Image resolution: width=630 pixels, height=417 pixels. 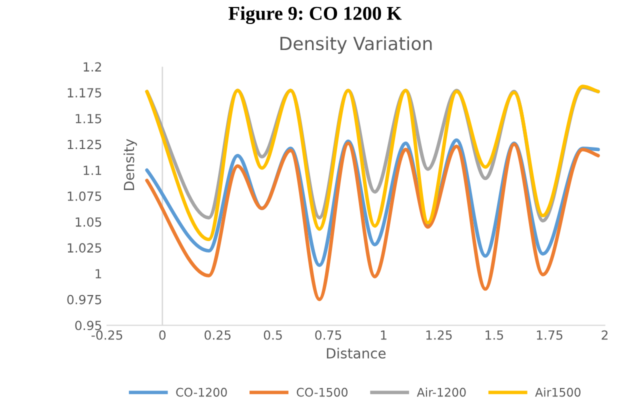 I want to click on y-tick-label: 1.15, so click(x=89, y=119).